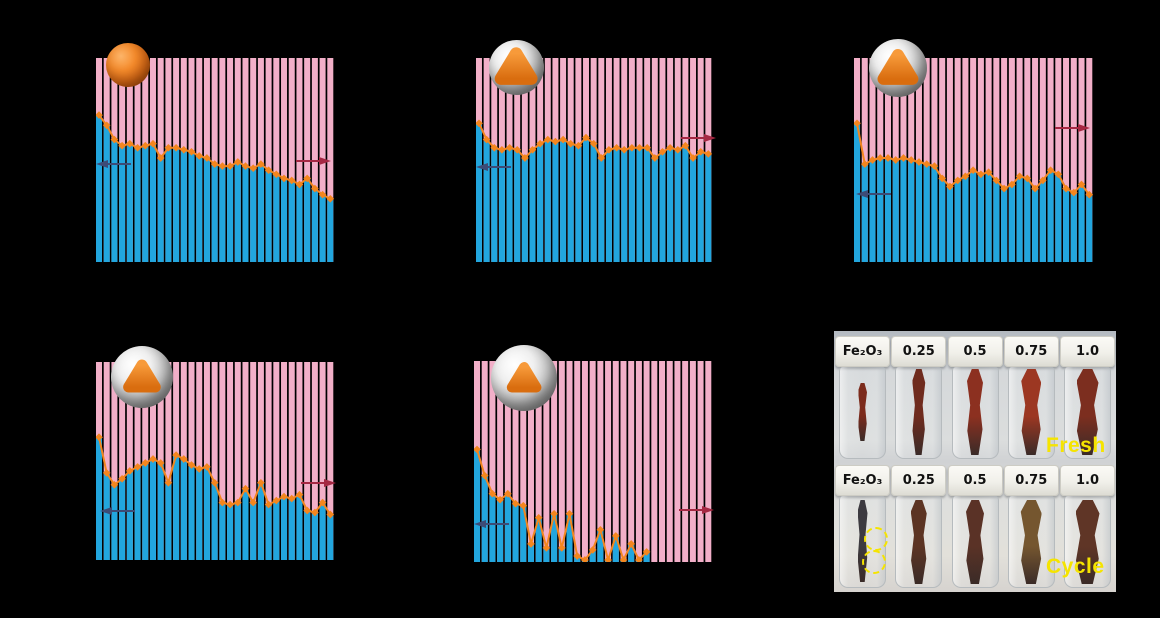 The image size is (1160, 618). I want to click on vial: 0.75, so click(1031, 528).